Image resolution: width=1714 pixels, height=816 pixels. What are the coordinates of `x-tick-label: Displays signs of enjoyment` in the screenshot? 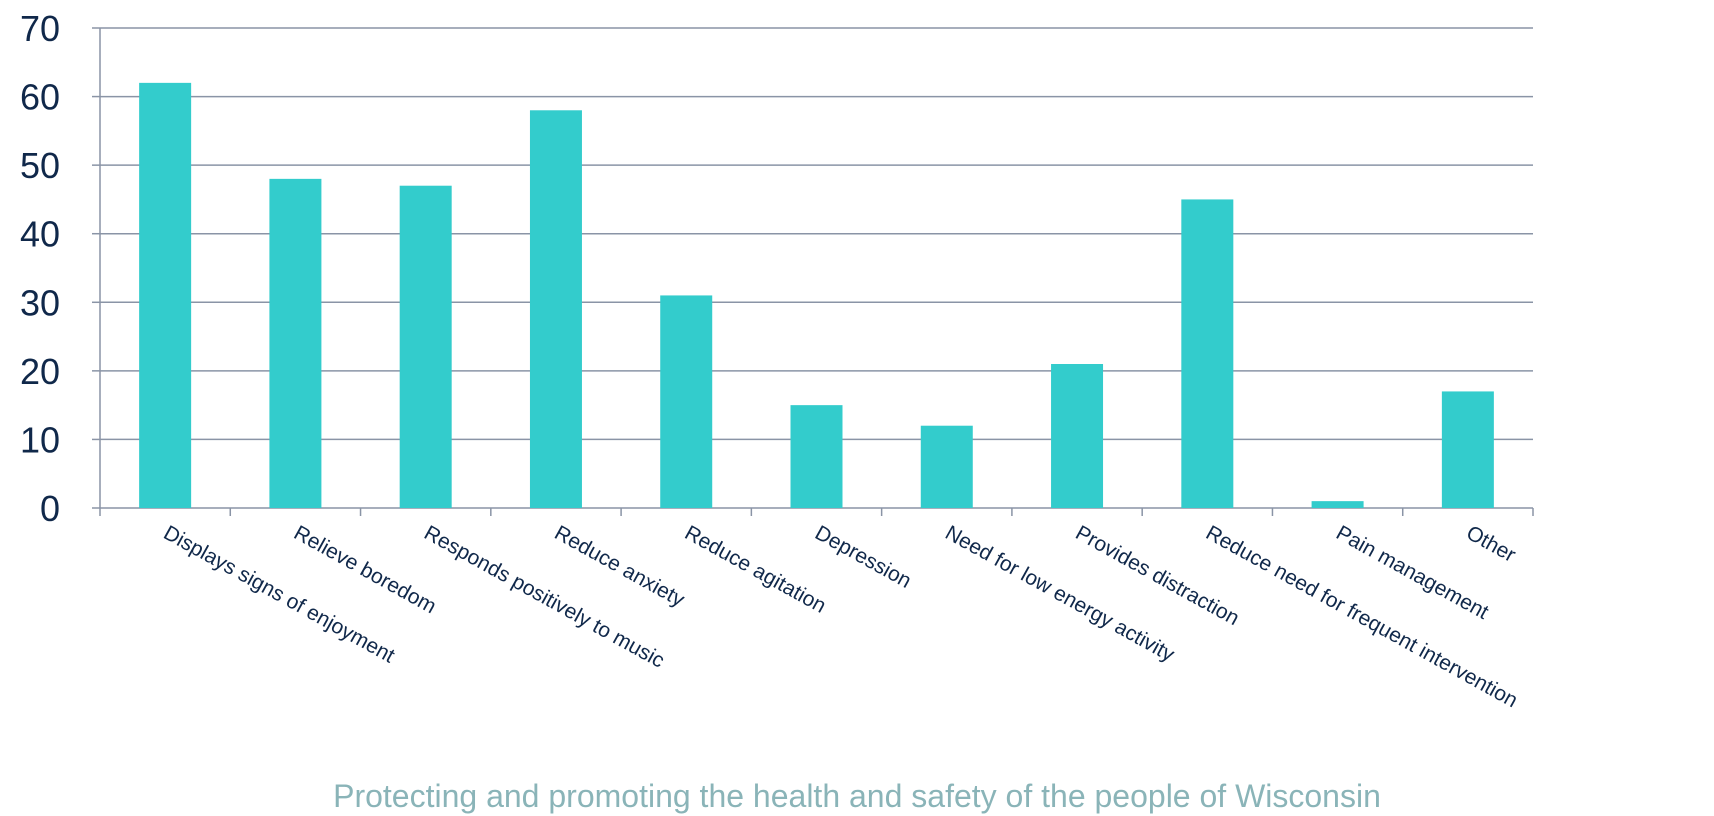 It's located at (279, 594).